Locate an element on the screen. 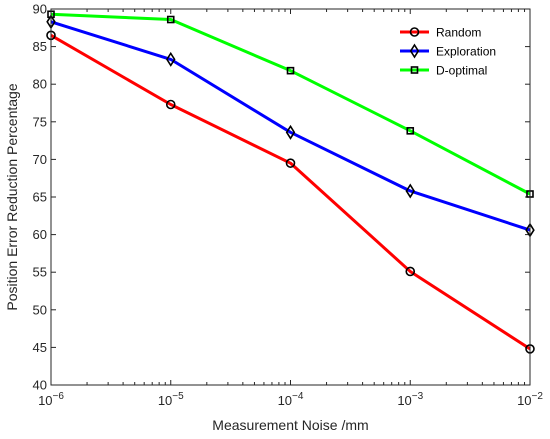  x-tick-label: 10⁻⁵ is located at coordinates (171, 399).